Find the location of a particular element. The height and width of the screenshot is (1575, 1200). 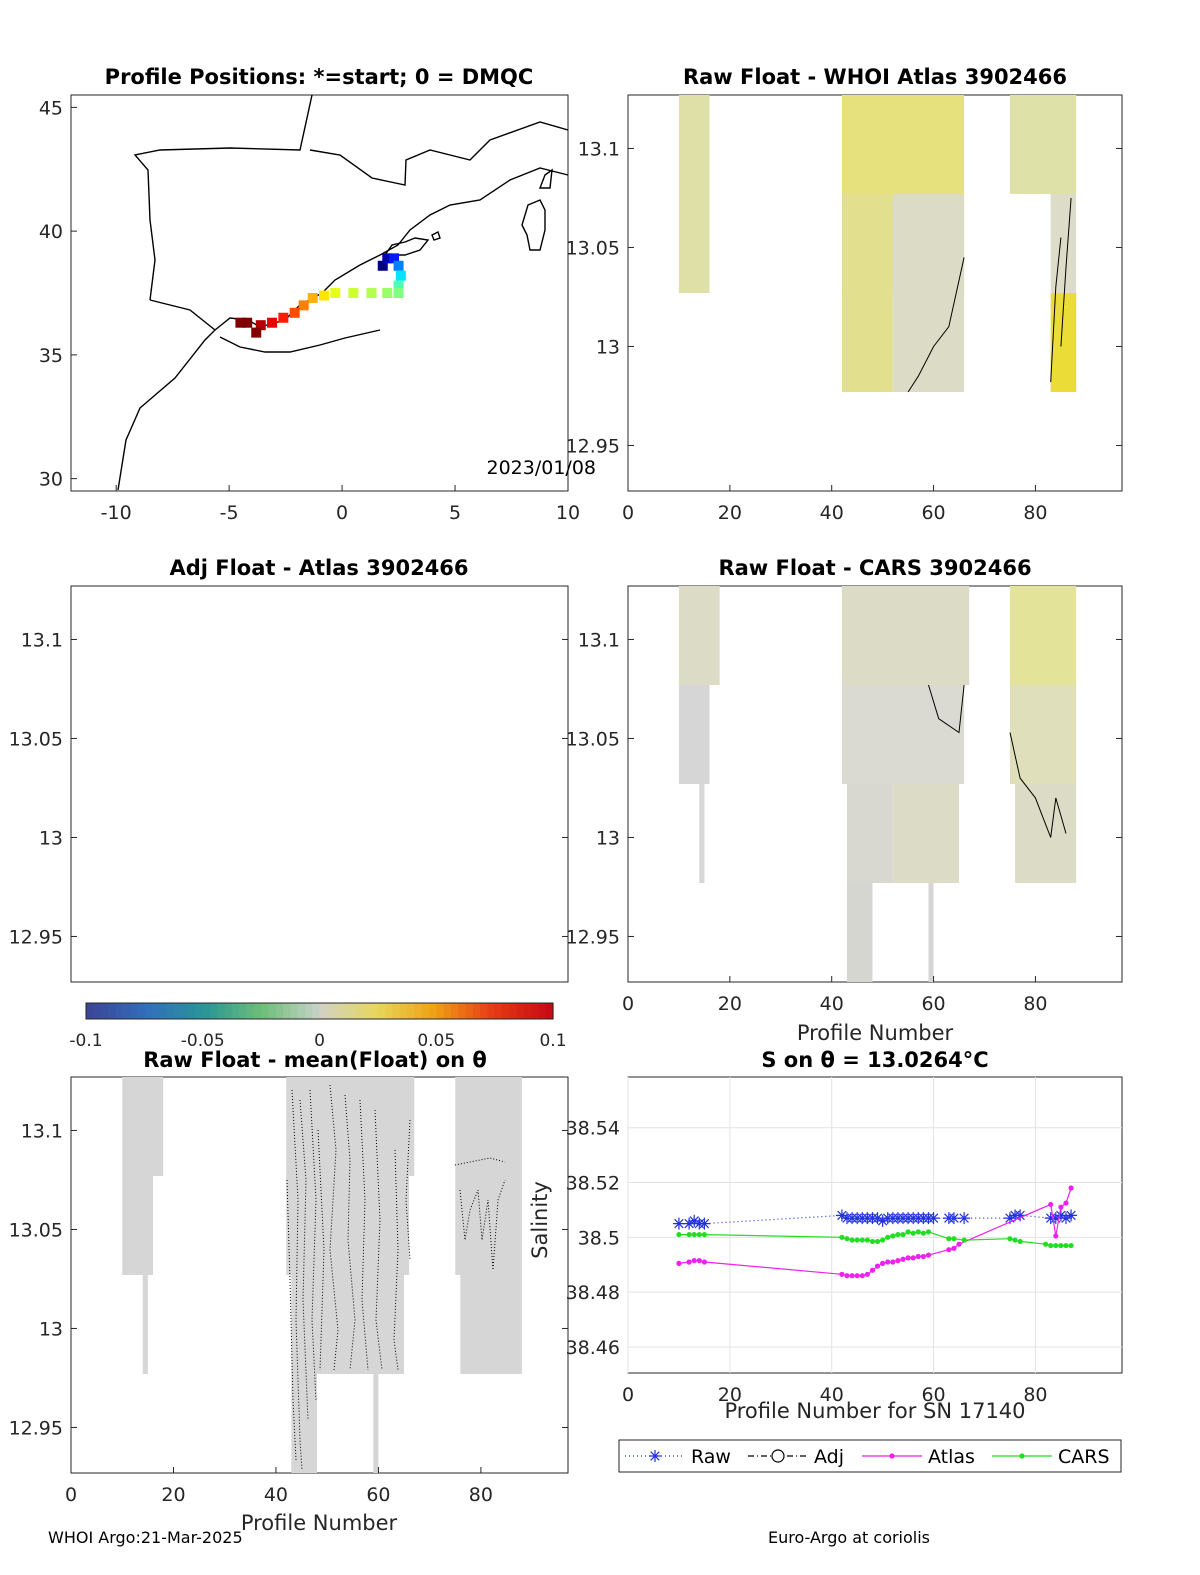

colorbar-tick-label: 0.05 is located at coordinates (436, 1041).